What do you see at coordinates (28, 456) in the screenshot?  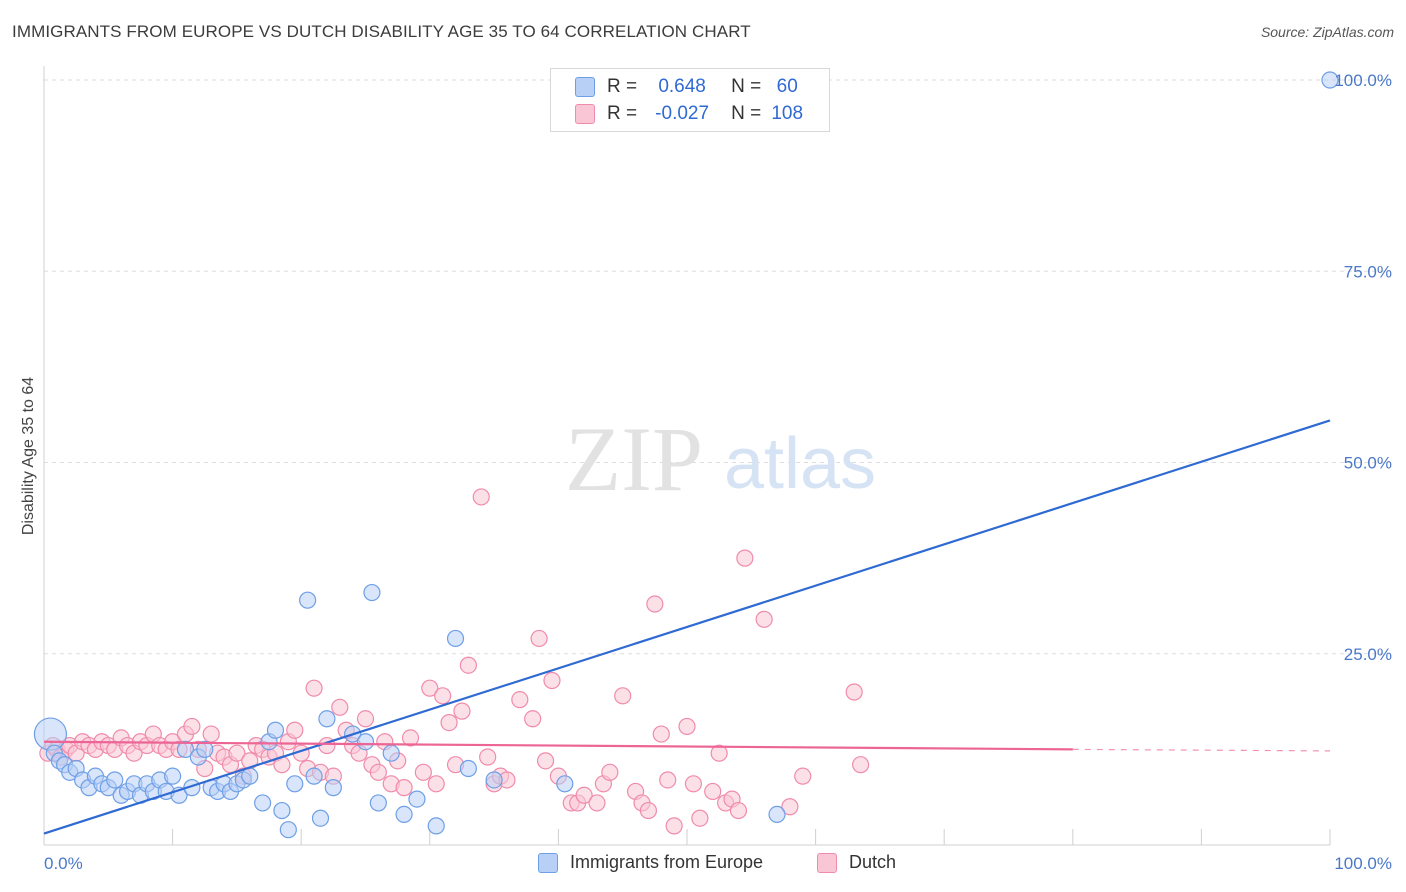 I see `y-axis-label: Disability Age 35 to 64` at bounding box center [28, 456].